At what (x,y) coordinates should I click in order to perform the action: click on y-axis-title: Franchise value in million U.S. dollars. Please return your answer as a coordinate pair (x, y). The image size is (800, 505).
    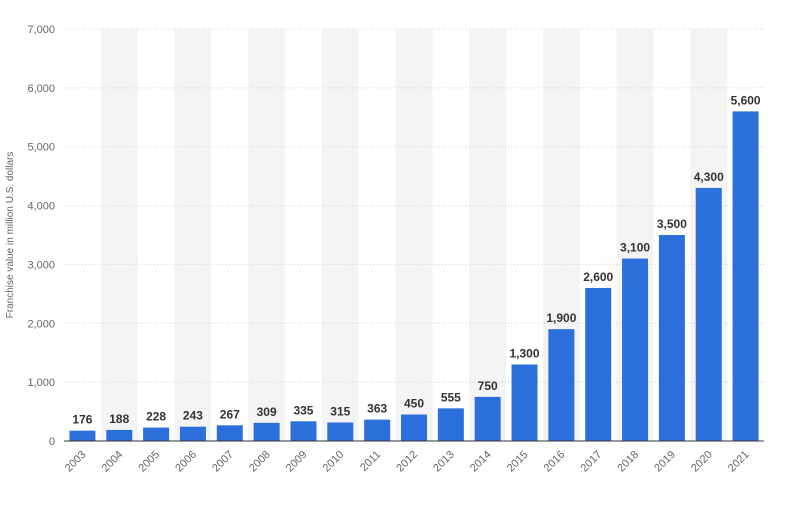
    Looking at the image, I should click on (10, 235).